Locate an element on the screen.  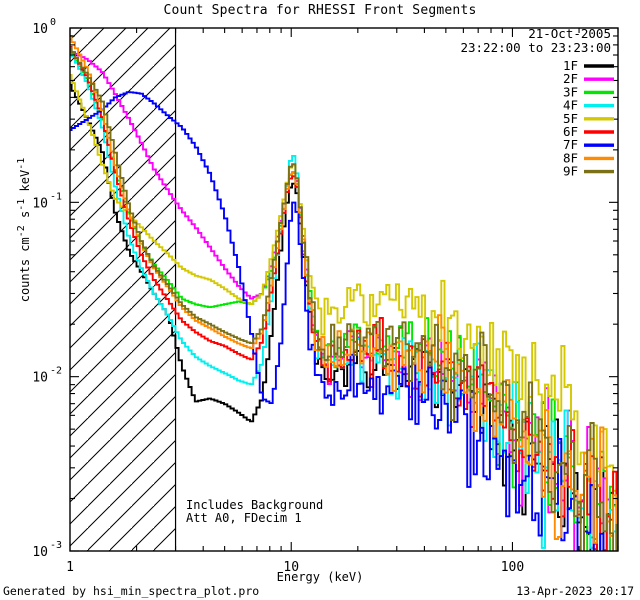
x-axis-title: Energy (keV) is located at coordinates (320, 577).